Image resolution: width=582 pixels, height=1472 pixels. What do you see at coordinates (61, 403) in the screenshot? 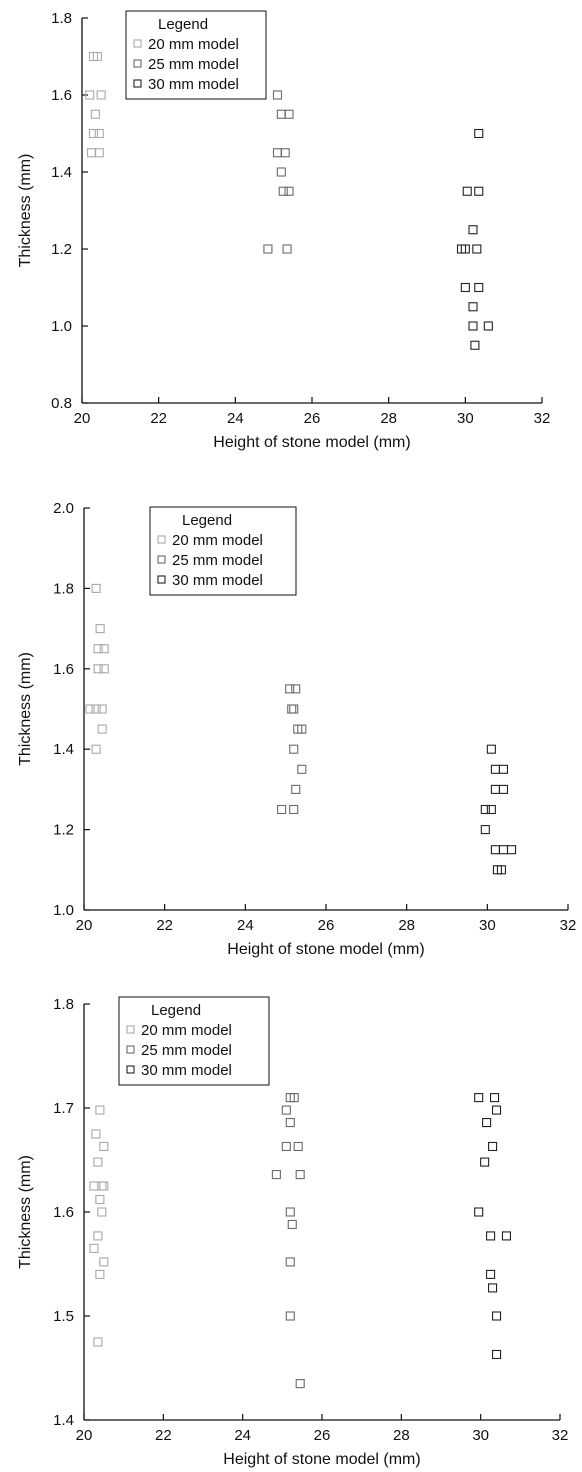
I see `y-tick-label: 0.8` at bounding box center [61, 403].